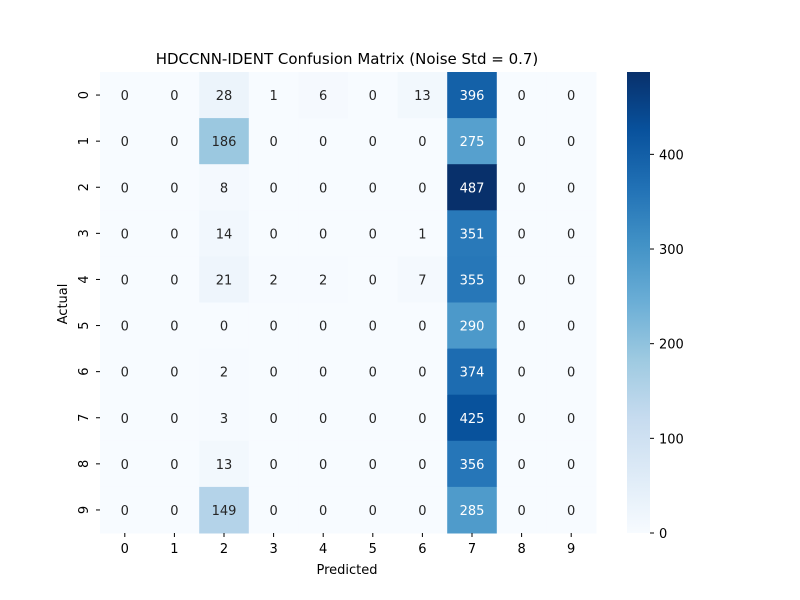  What do you see at coordinates (663, 534) in the screenshot?
I see `colorbar-tick-label: 0` at bounding box center [663, 534].